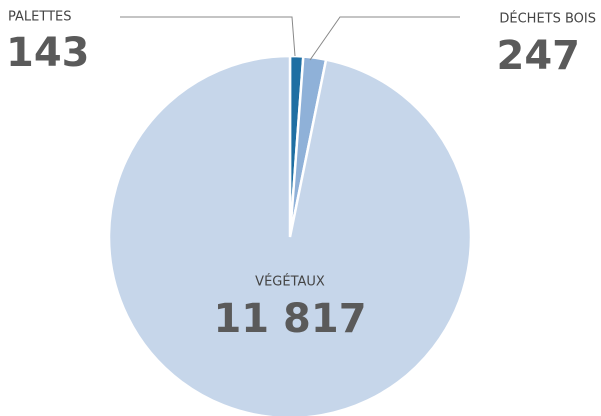  Describe the element at coordinates (289, 319) in the screenshot. I see `value-label: 11 817` at that location.